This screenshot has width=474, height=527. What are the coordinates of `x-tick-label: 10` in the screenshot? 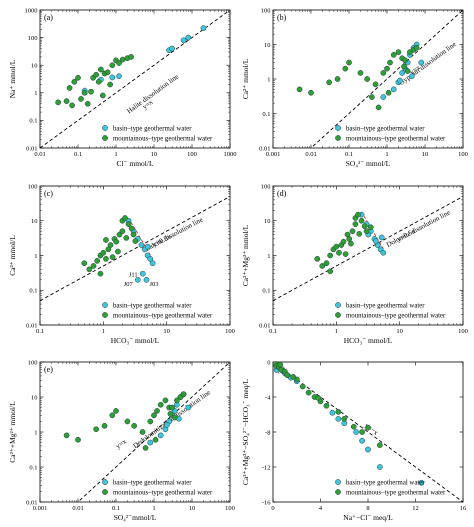 It's located at (399, 331).